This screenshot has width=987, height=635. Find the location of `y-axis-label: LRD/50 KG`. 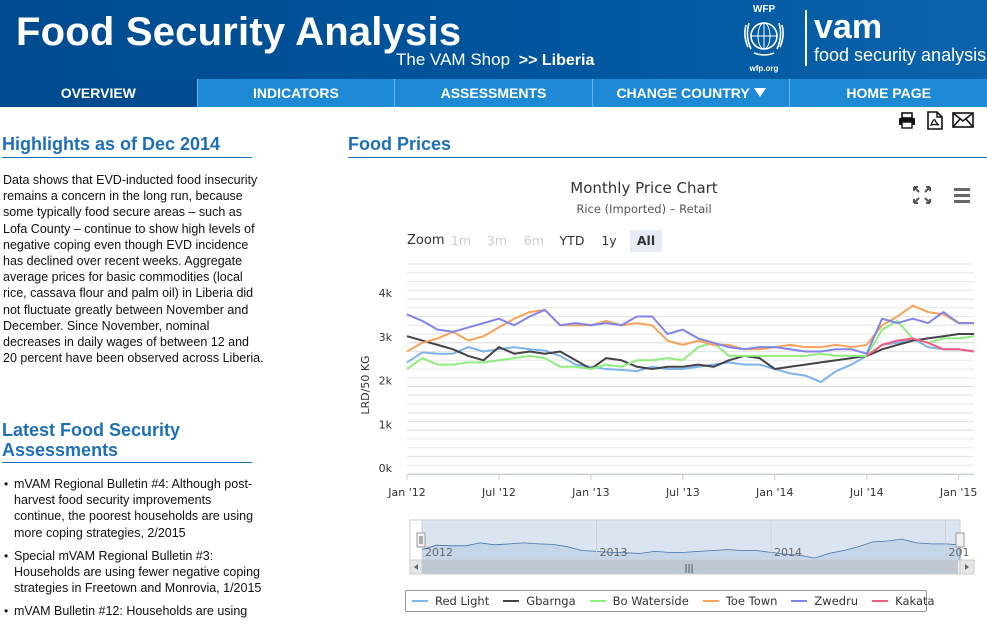

y-axis-label: LRD/50 KG is located at coordinates (365, 384).